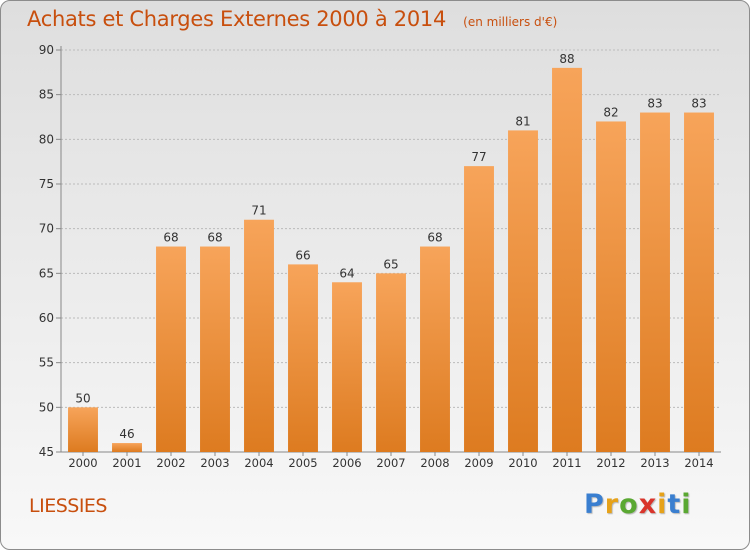  I want to click on x-tick-label: 2005, so click(302, 463).